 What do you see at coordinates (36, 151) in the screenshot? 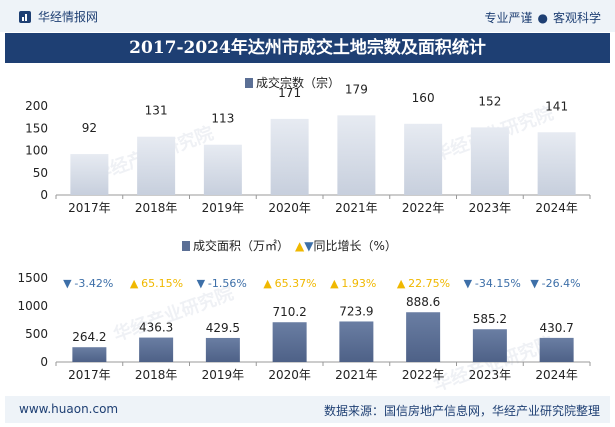
I see `y-tick-label: 100` at bounding box center [36, 151].